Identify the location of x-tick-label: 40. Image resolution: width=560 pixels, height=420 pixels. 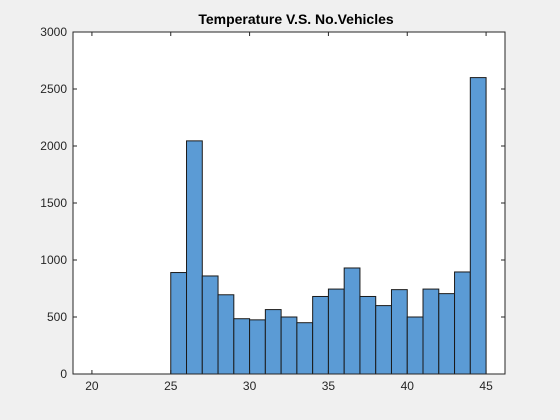
(408, 386).